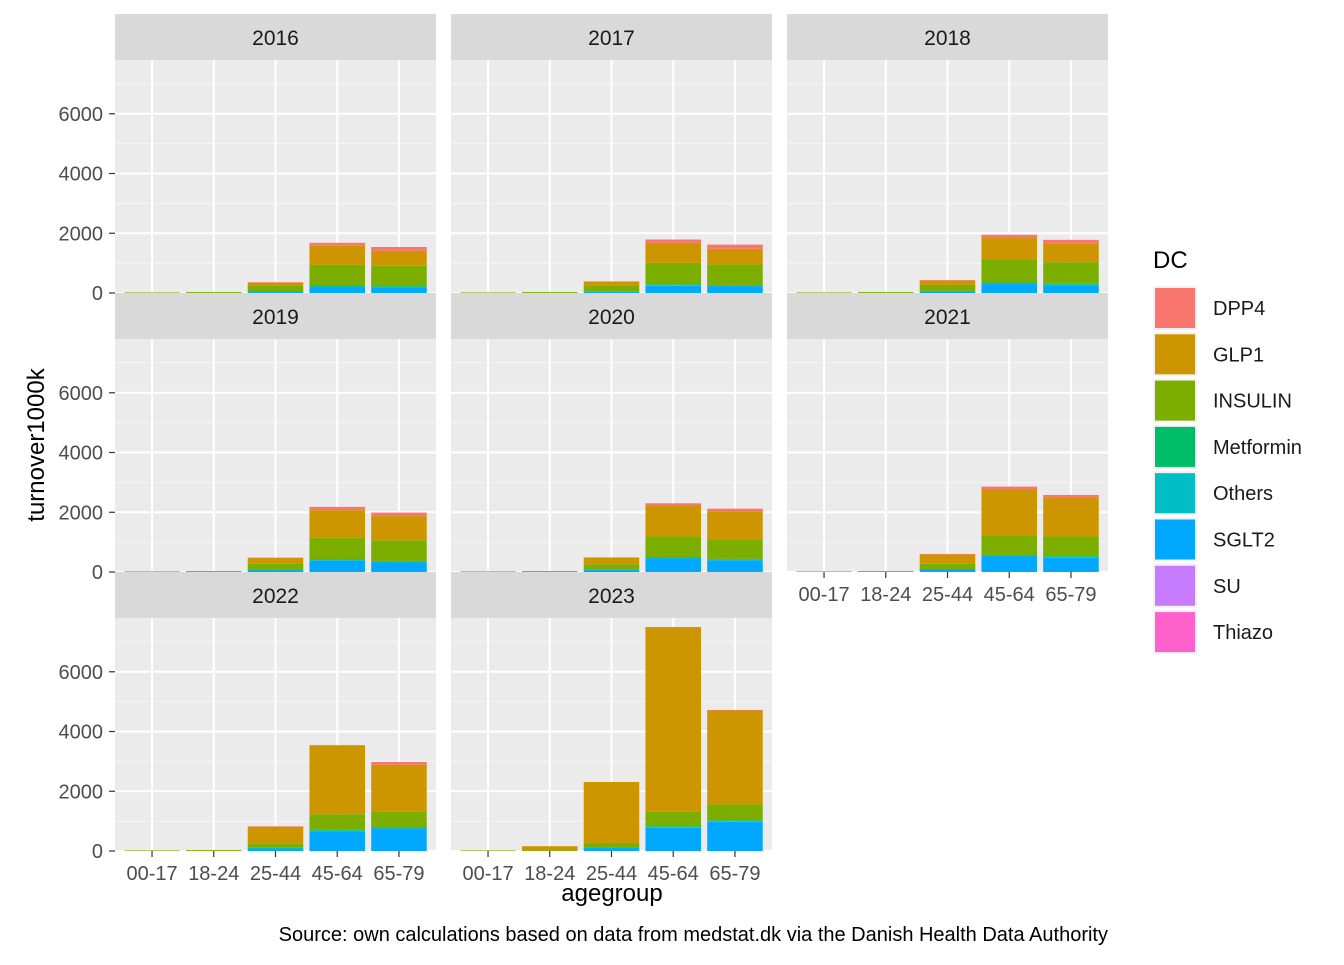 This screenshot has width=1344, height=965. I want to click on bar-2017-45-64-Metformin, so click(673, 285).